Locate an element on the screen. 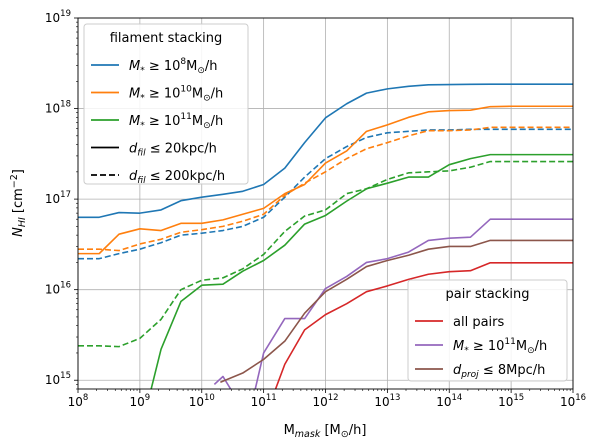  legend-label: M* ≥ 108M⊙/h is located at coordinates (173, 66).